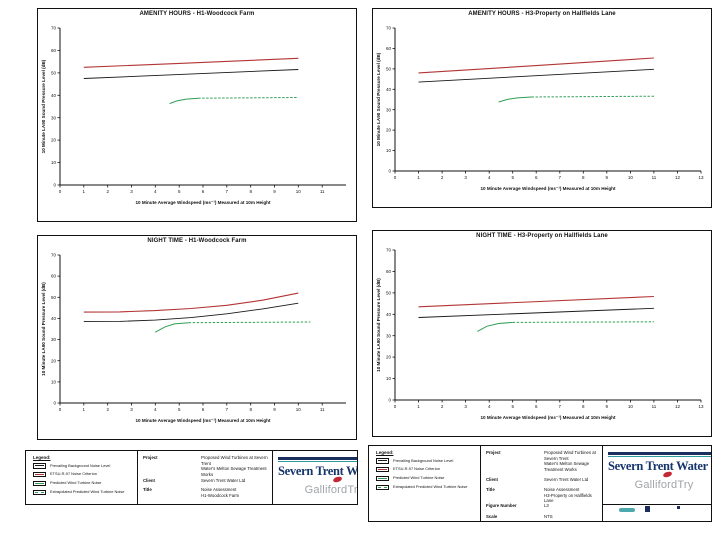 The image size is (720, 540). What do you see at coordinates (659, 481) in the screenshot?
I see `galliford-try-logo: GallifordTry` at bounding box center [659, 481].